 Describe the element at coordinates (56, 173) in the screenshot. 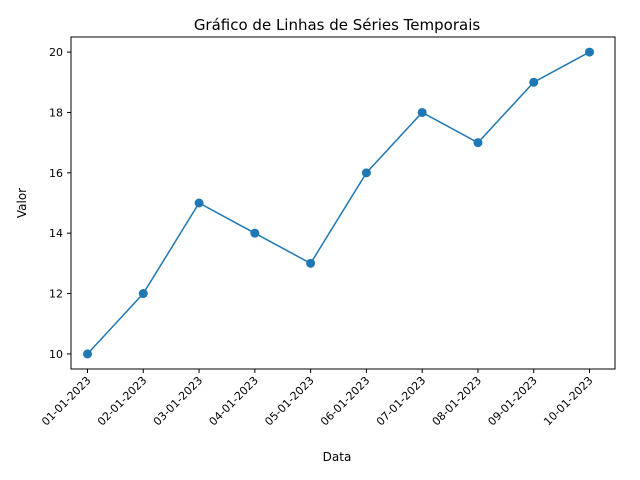

I see `y-tick-label: 16` at that location.